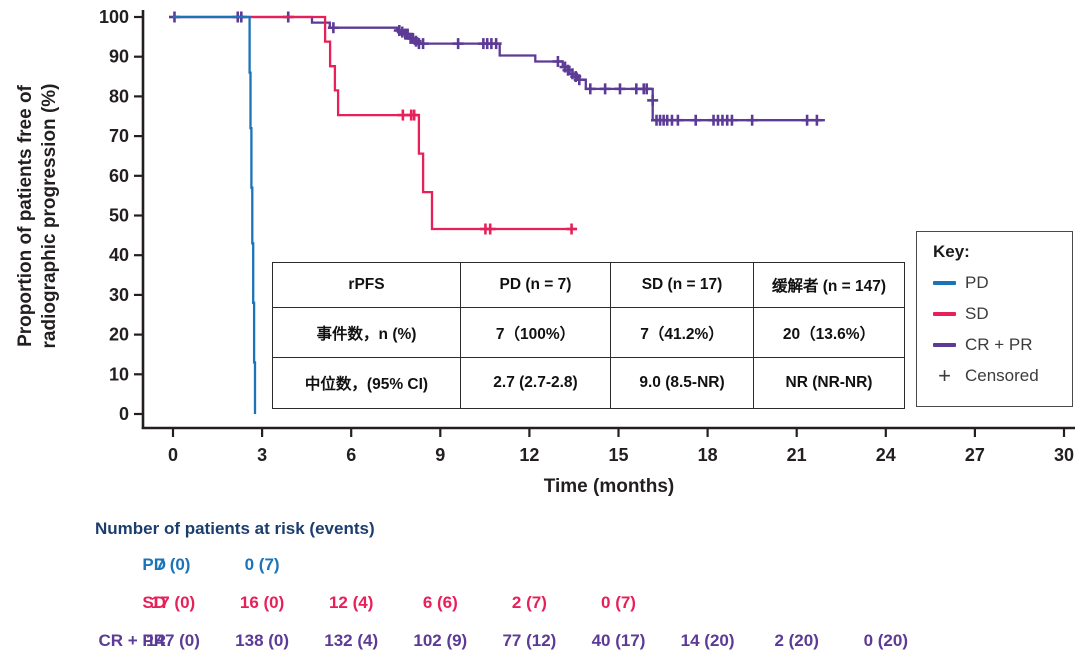  Describe the element at coordinates (682, 332) in the screenshot. I see `stats-events-sd: 7（41.2%）` at that location.